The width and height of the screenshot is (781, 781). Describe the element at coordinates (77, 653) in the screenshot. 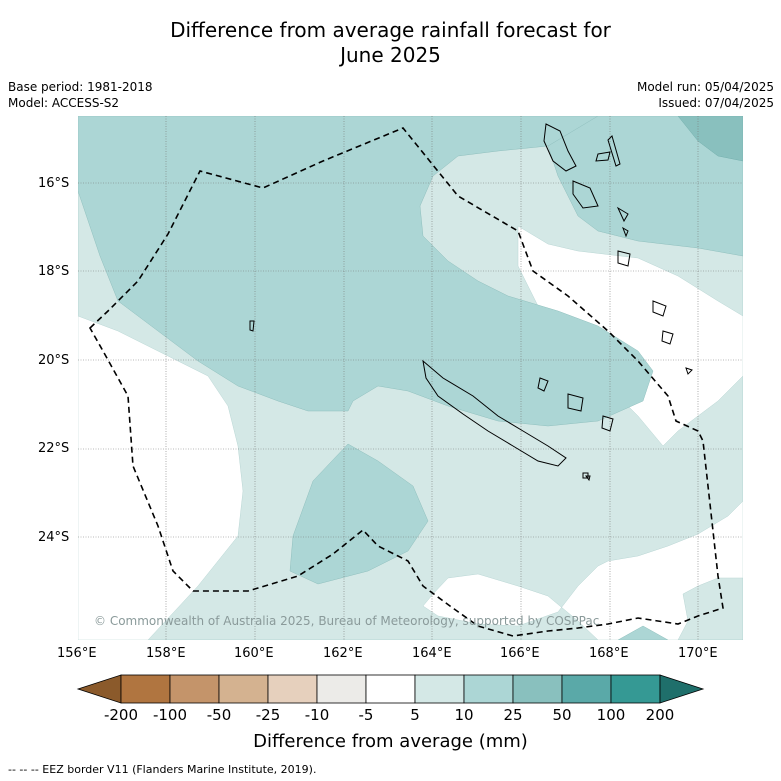

I see `lon-label-156e: 156°E` at that location.